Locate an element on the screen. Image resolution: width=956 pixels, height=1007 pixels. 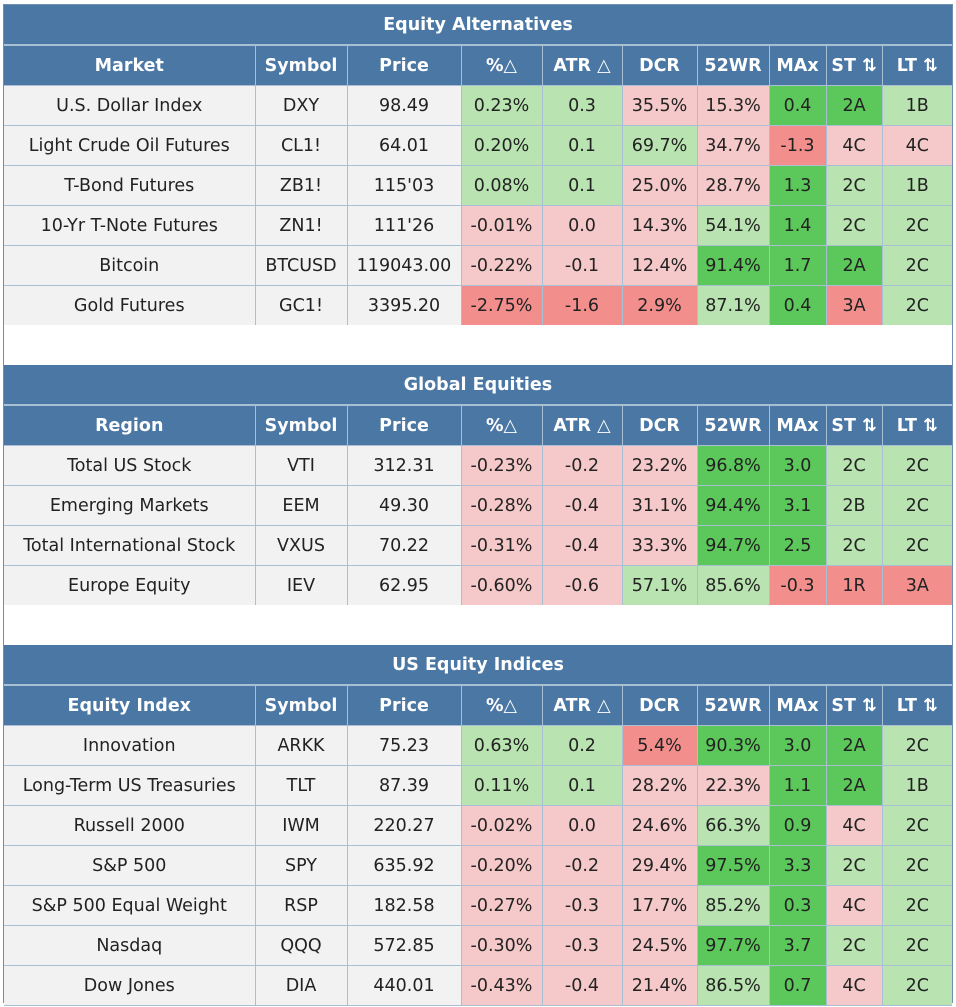
pct-change-cell: 0.11% is located at coordinates (501, 785).